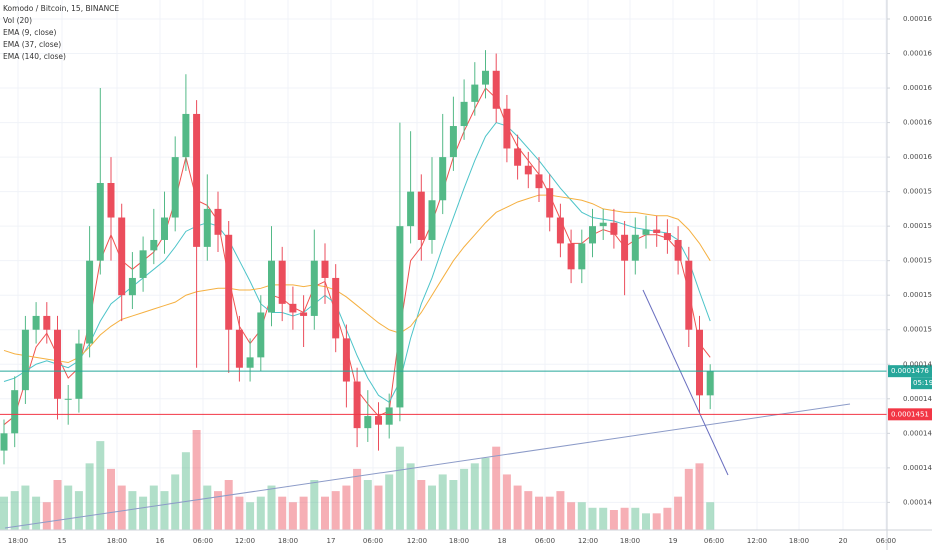  I want to click on y-tick-label: 0.0001680, so click(917, 19).